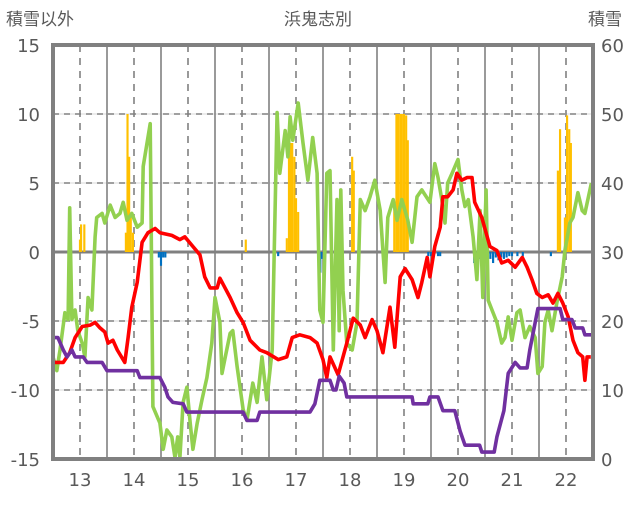 This screenshot has height=505, width=636. Describe the element at coordinates (606, 460) in the screenshot. I see `y-tick-right: 0` at that location.